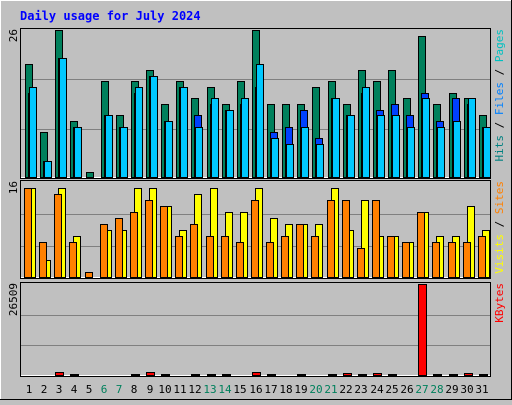 Image resolution: width=512 pixels, height=405 pixels. I want to click on x-tick-day-21: 21, so click(330, 389).